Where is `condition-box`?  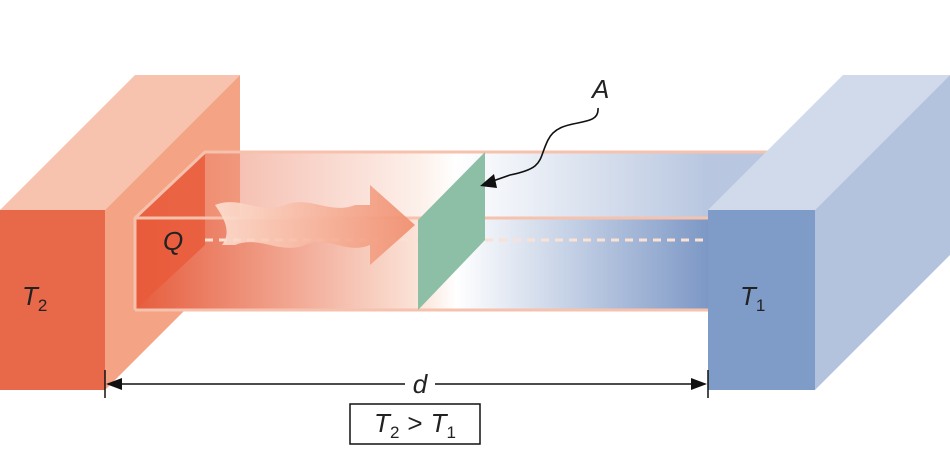 condition-box is located at coordinates (415, 424).